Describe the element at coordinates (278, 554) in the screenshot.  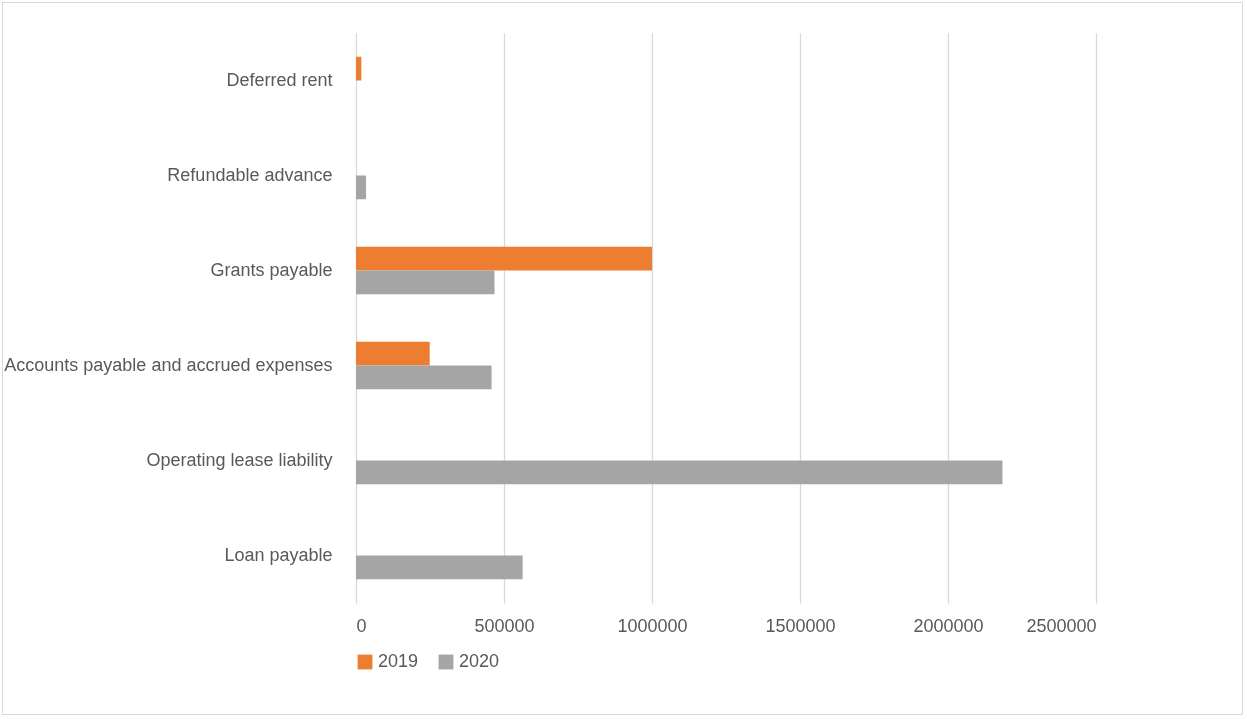
I see `y-tick-label: Loan payable` at that location.